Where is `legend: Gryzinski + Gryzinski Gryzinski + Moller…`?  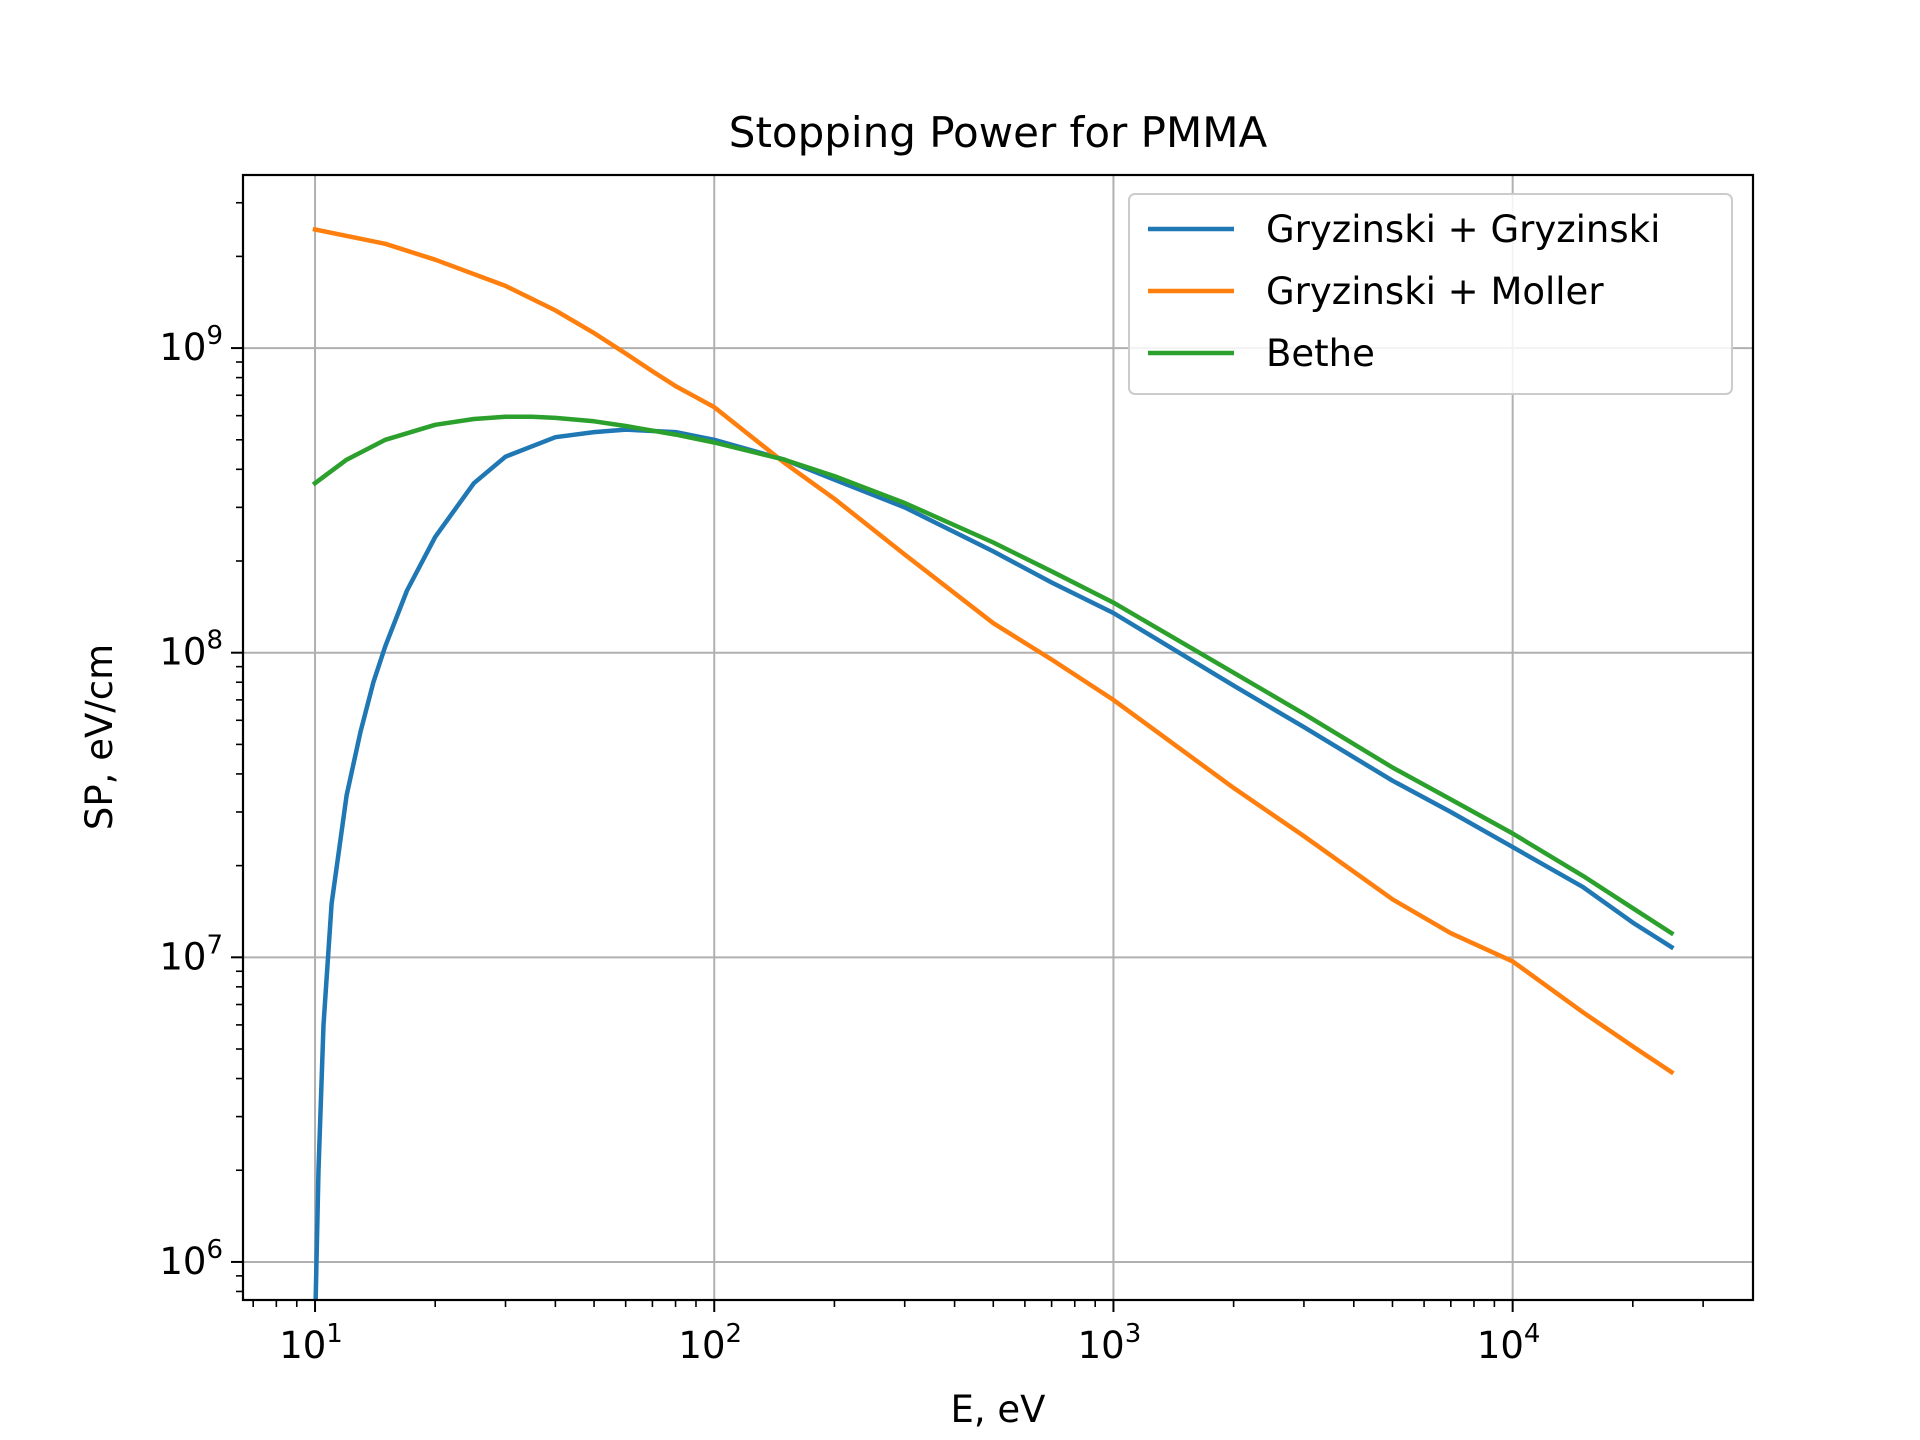 legend: Gryzinski + Gryzinski Gryzinski + Moller… is located at coordinates (1430, 294).